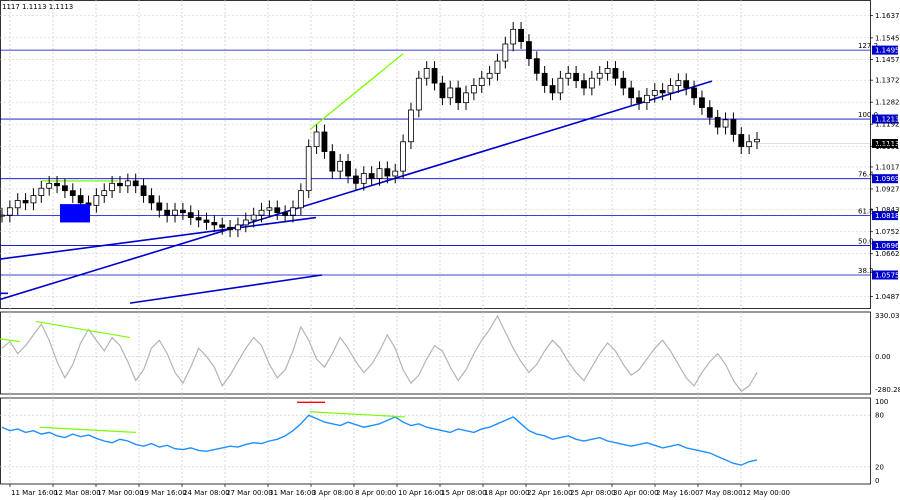 The image size is (900, 500). Describe the element at coordinates (866, 175) in the screenshot. I see `fib-level-percent: 76.4` at that location.